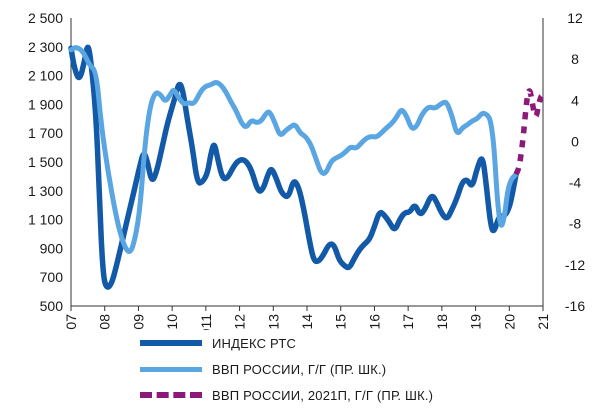 Image resolution: width=600 pixels, height=419 pixels. What do you see at coordinates (45, 104) in the screenshot?
I see `left-tick-label: 1 900` at bounding box center [45, 104].